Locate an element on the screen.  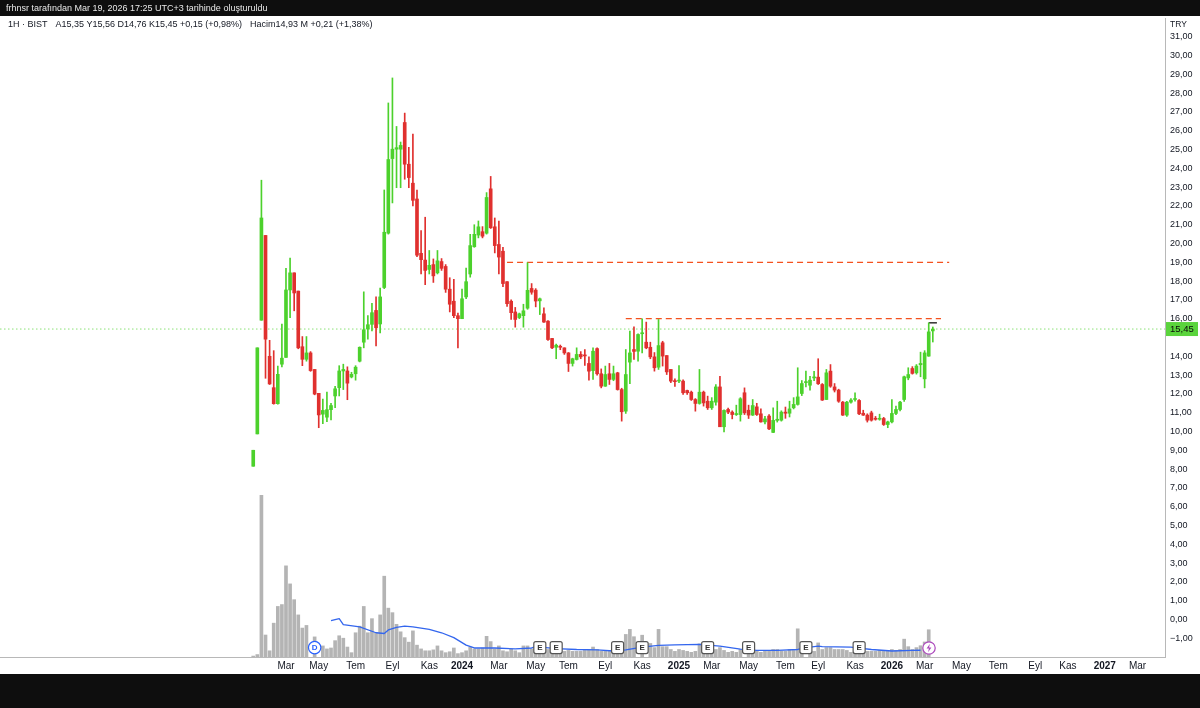
y-tick-label: 27,00 is located at coordinates (1181, 111).